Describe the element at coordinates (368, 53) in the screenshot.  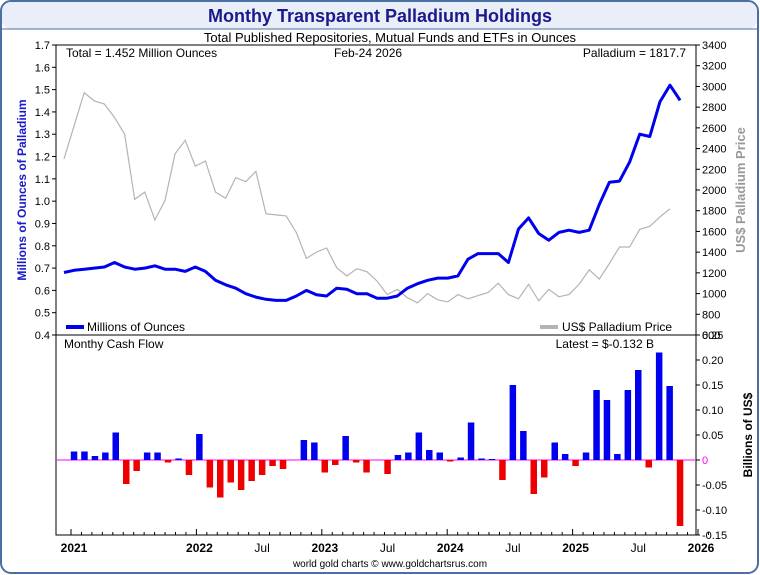
I see `date-label: Feb-24 2026` at that location.